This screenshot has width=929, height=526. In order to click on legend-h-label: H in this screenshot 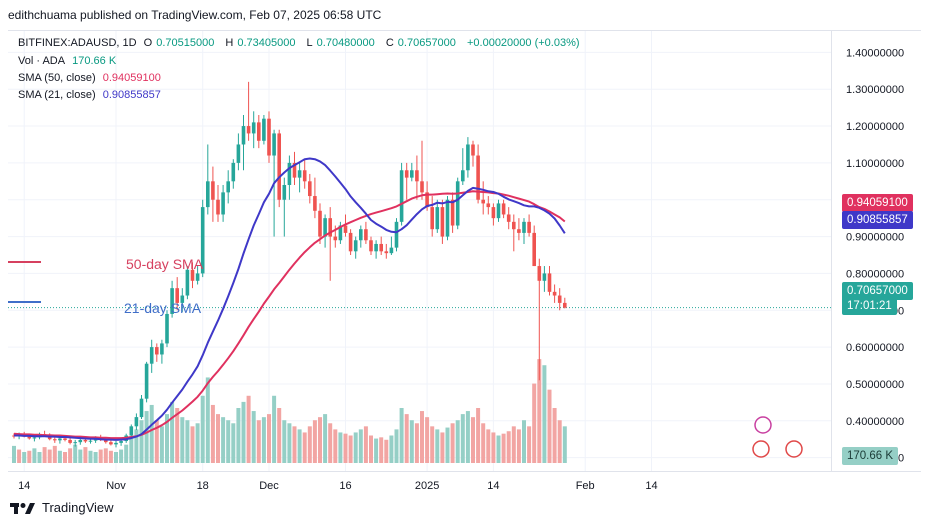, I will do `click(229, 43)`.